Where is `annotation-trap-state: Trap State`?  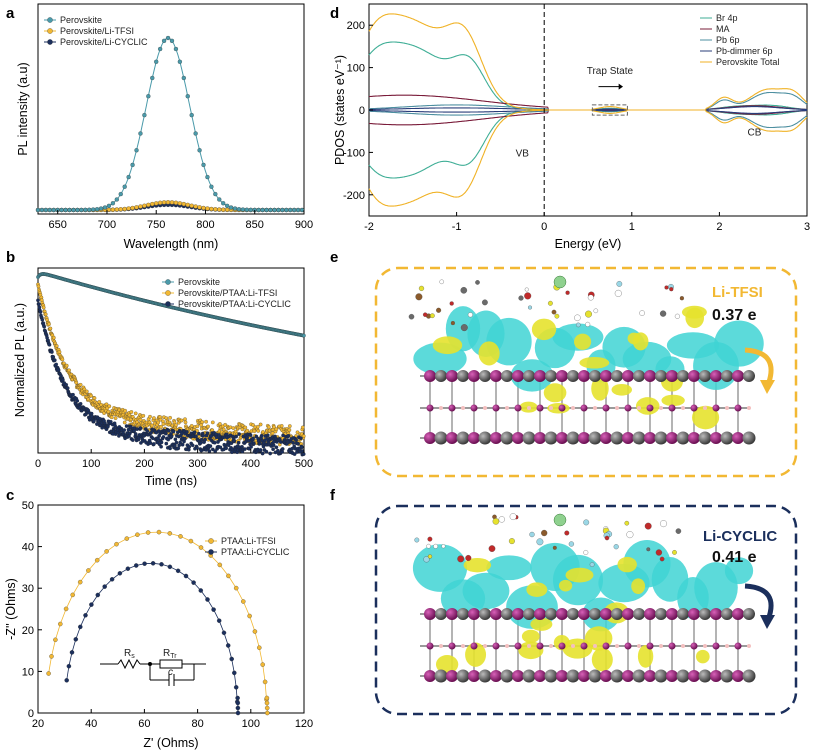 annotation-trap-state: Trap State is located at coordinates (610, 71).